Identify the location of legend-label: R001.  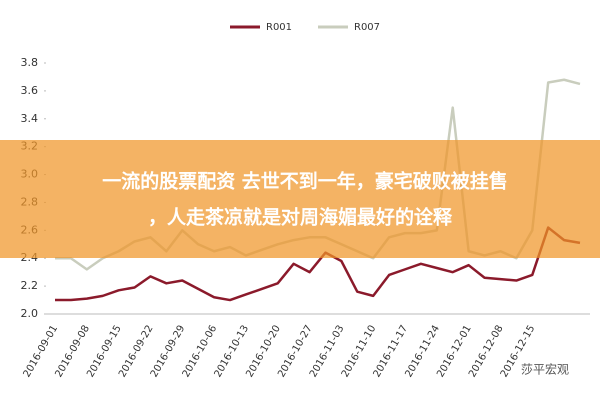
(279, 27).